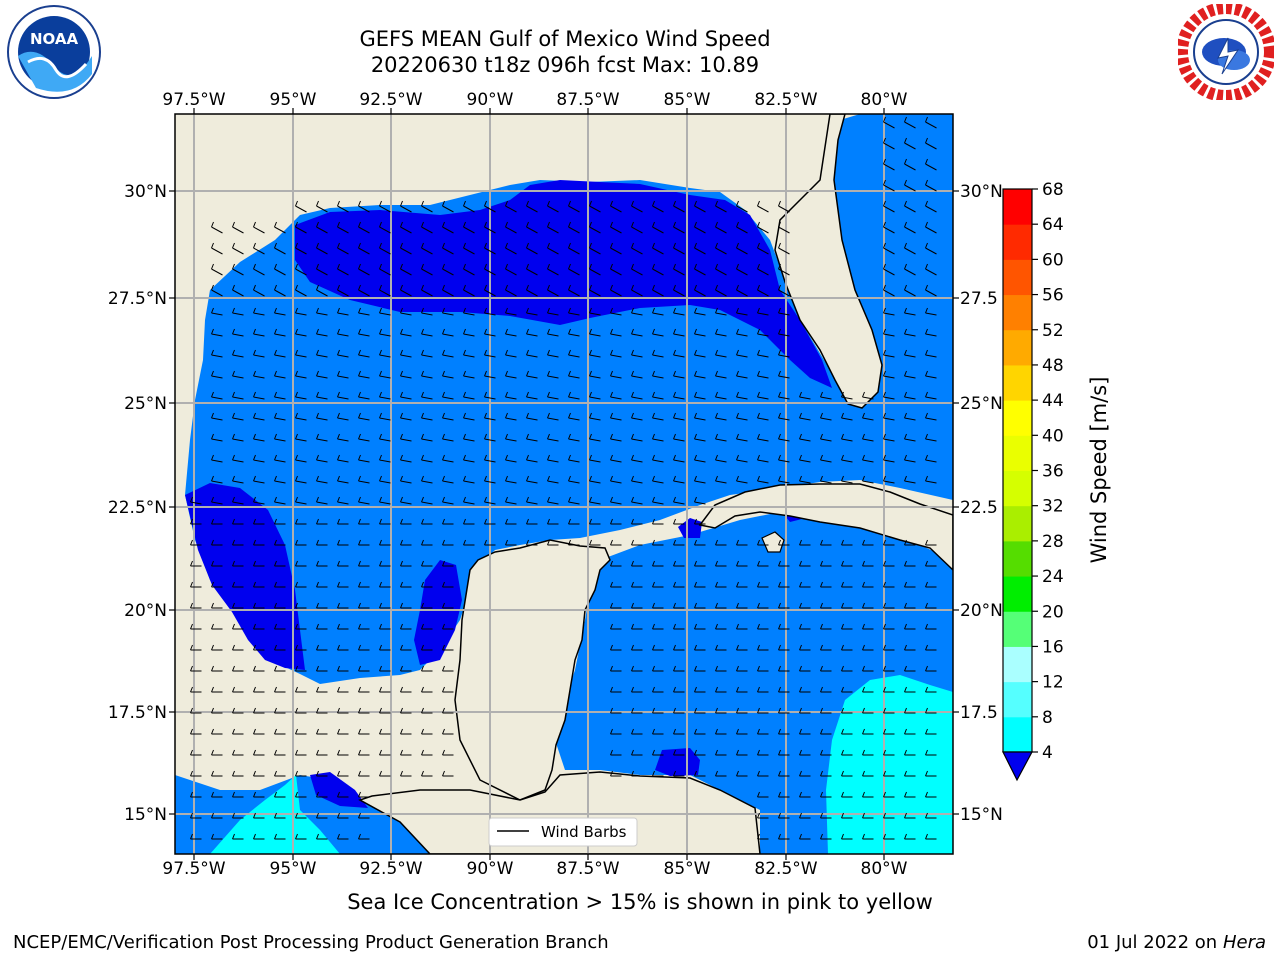 The width and height of the screenshot is (1280, 964). I want to click on colorbar-tick-label: 60, so click(1053, 260).